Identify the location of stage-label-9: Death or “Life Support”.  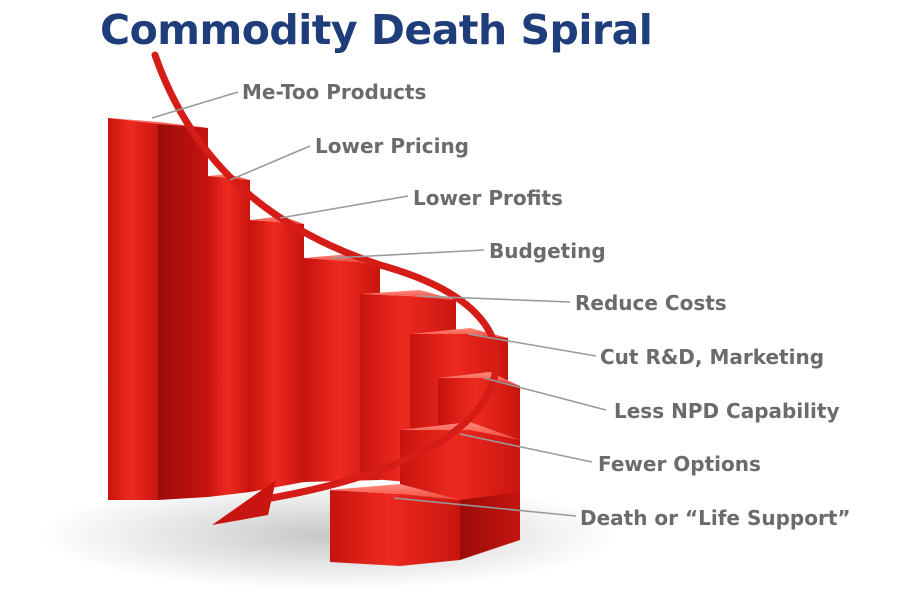
(715, 518).